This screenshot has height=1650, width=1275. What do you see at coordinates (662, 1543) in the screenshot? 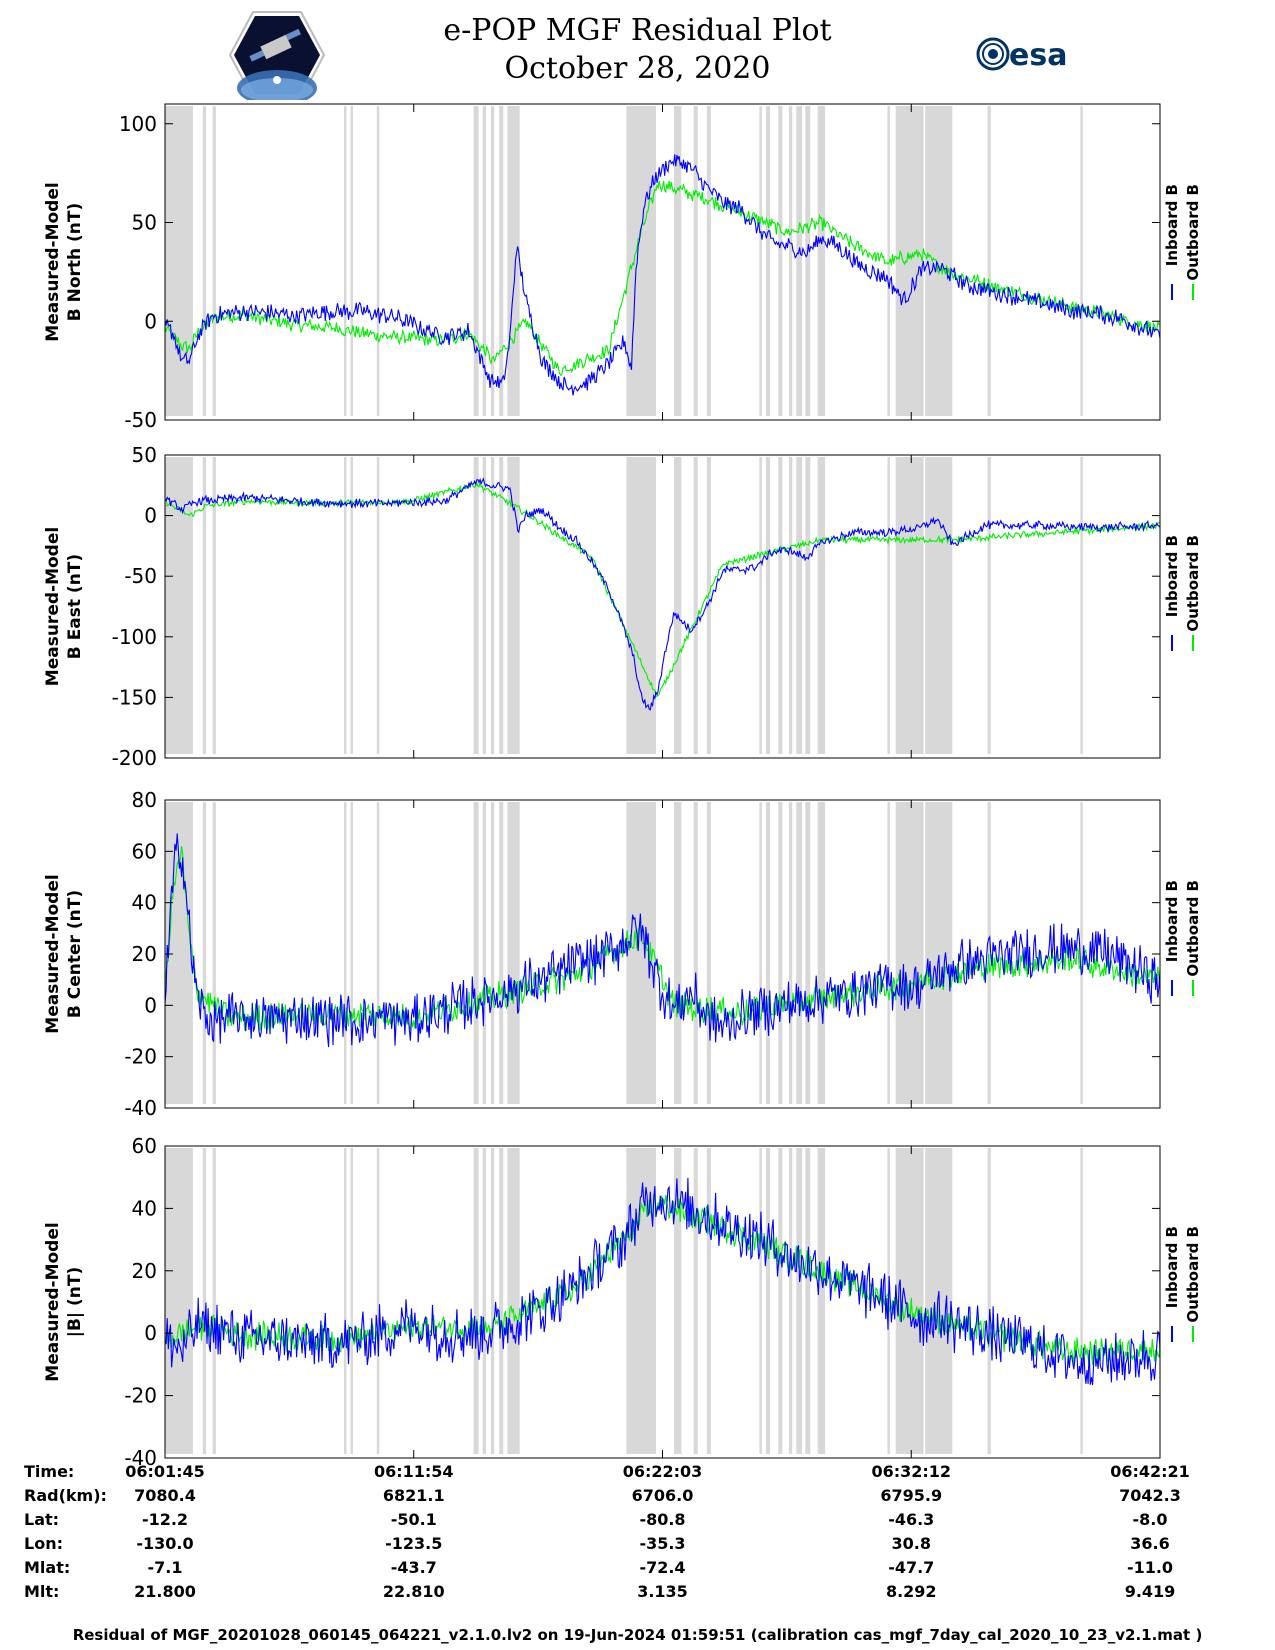
I see `info-cell: -35.3` at bounding box center [662, 1543].